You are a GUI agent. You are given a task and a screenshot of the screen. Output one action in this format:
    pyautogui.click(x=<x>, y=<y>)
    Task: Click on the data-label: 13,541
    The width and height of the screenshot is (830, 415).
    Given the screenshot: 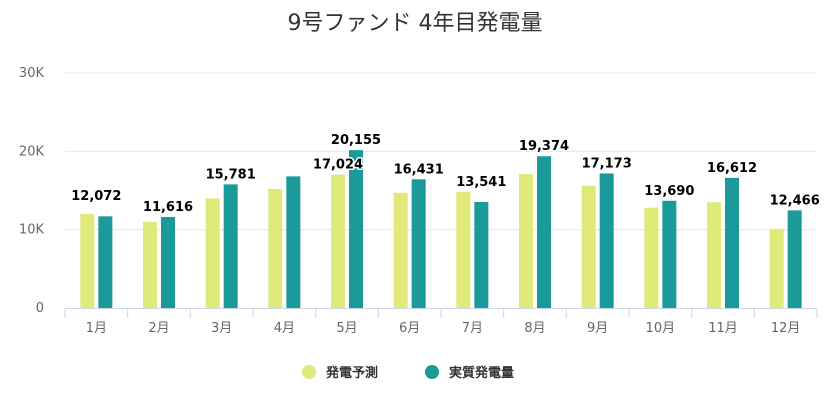 What is the action you would take?
    pyautogui.click(x=481, y=182)
    